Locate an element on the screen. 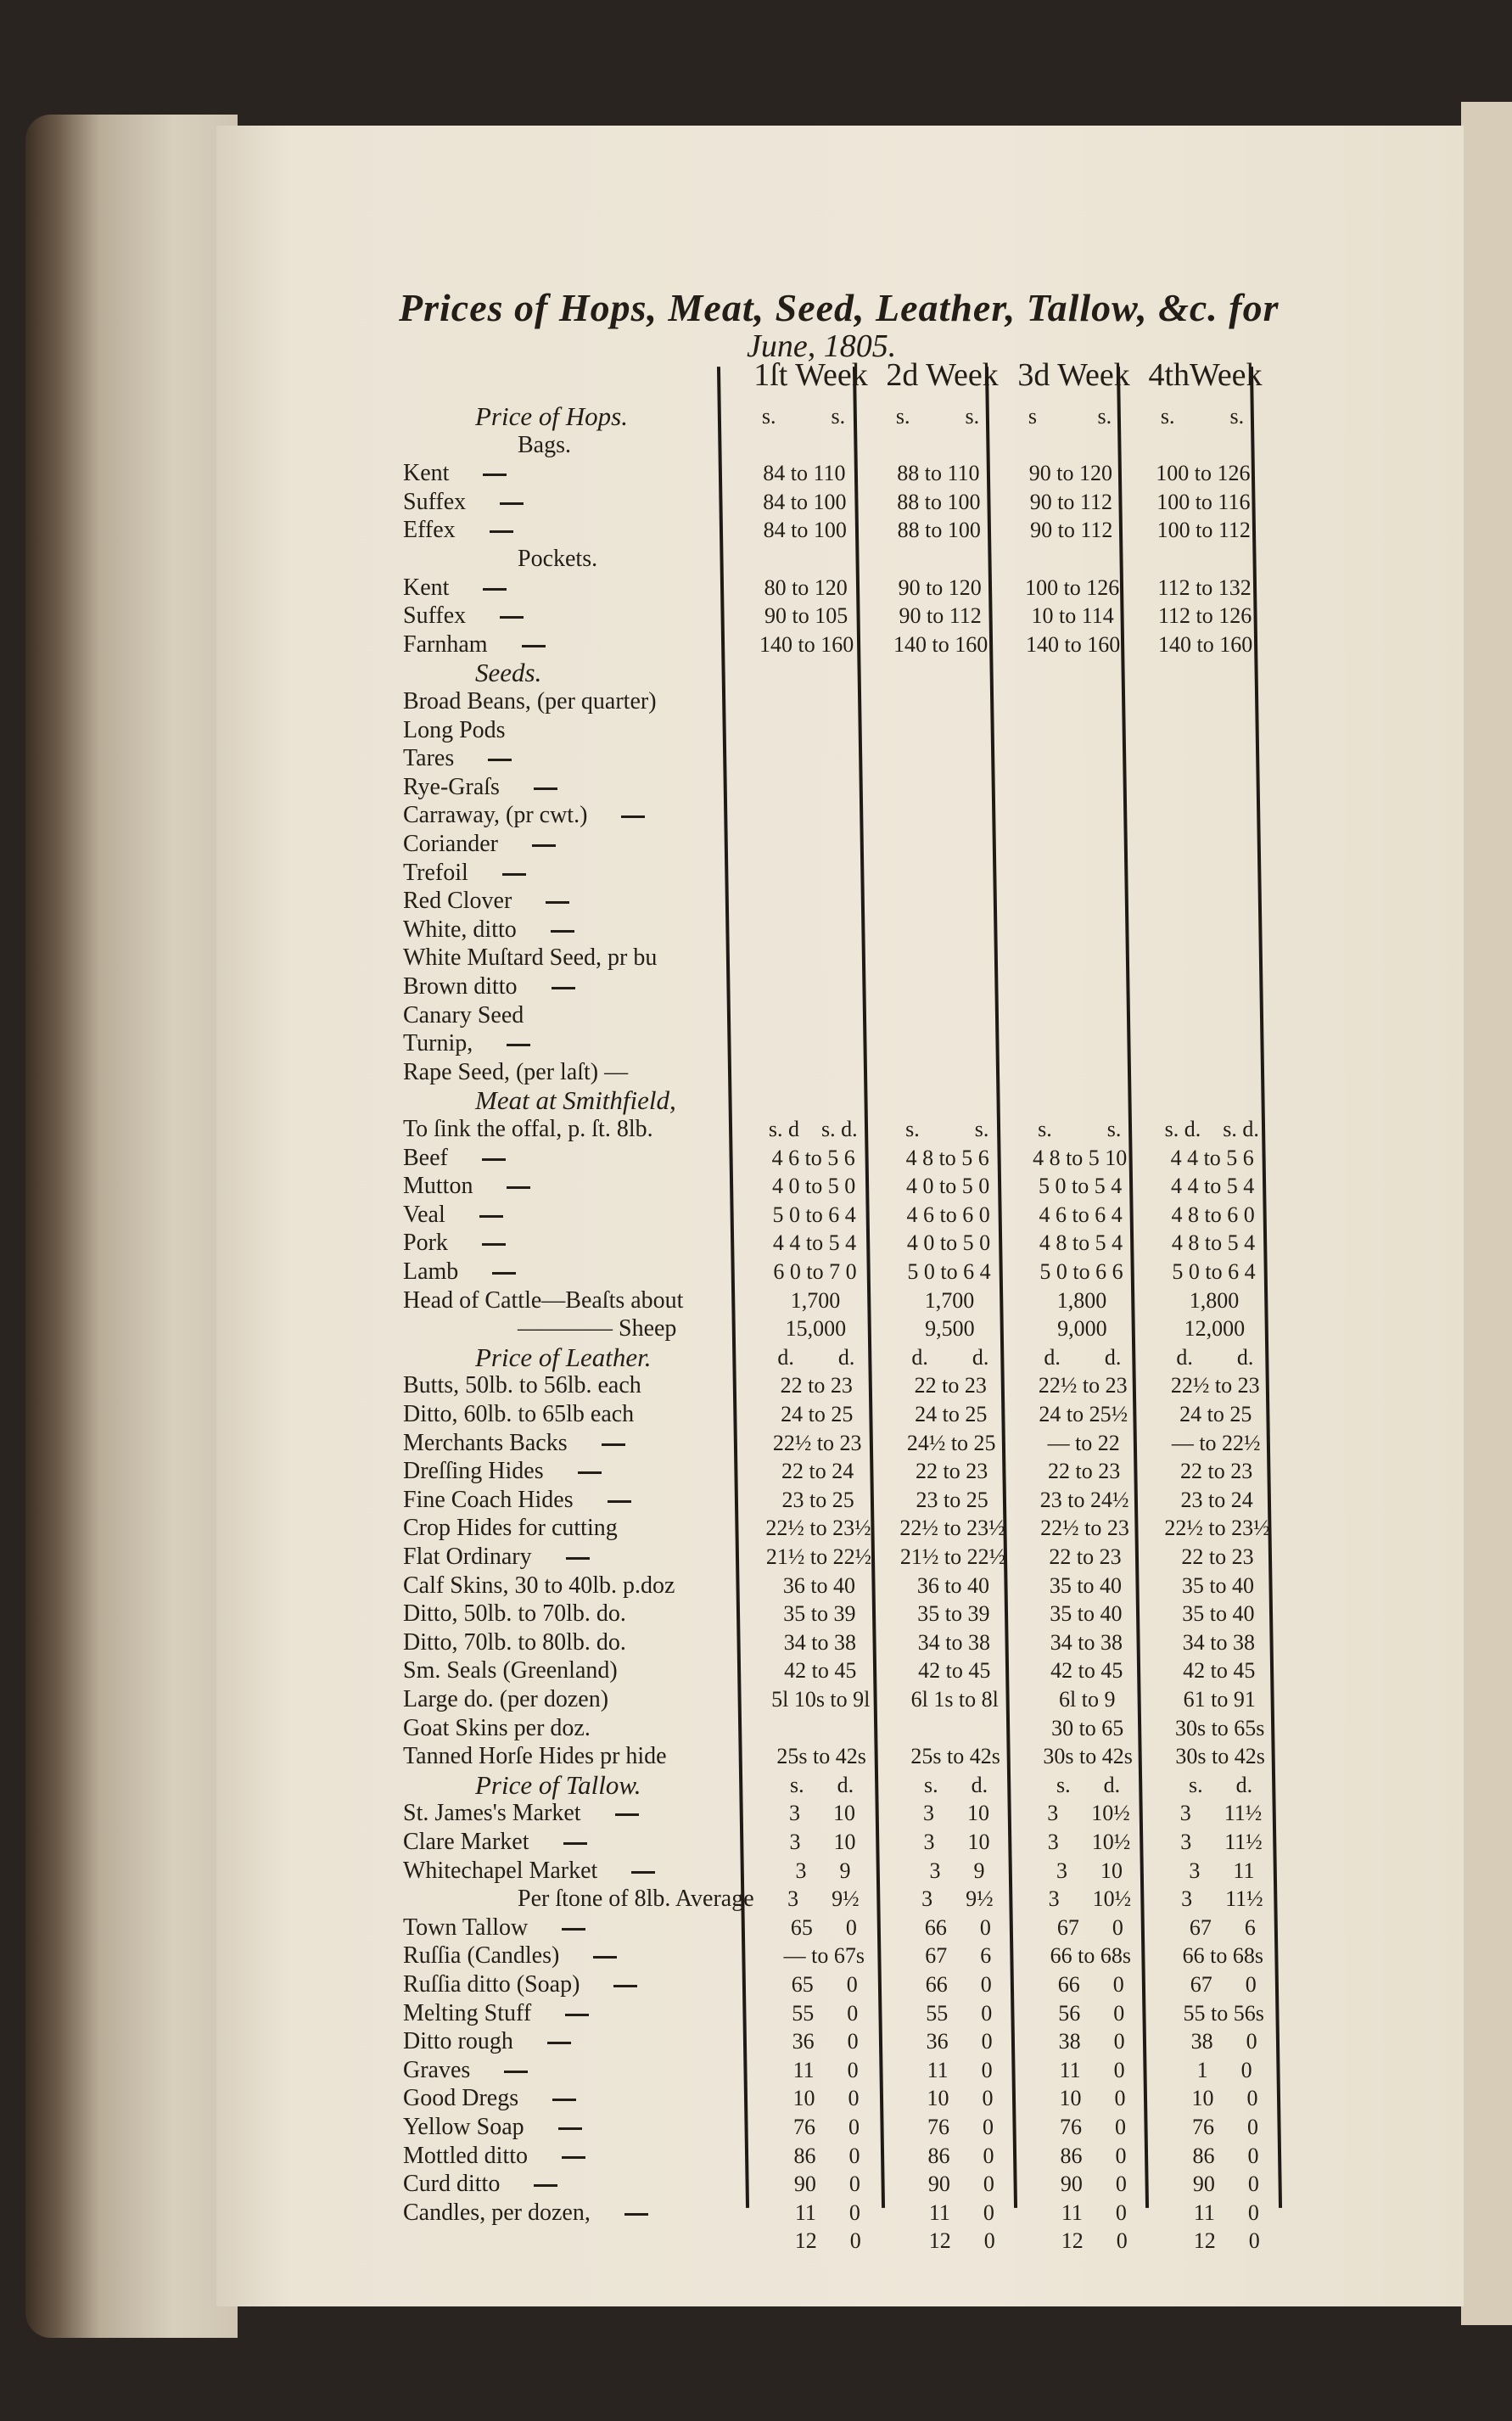  row-label-text: Kent is located at coordinates (426, 587).